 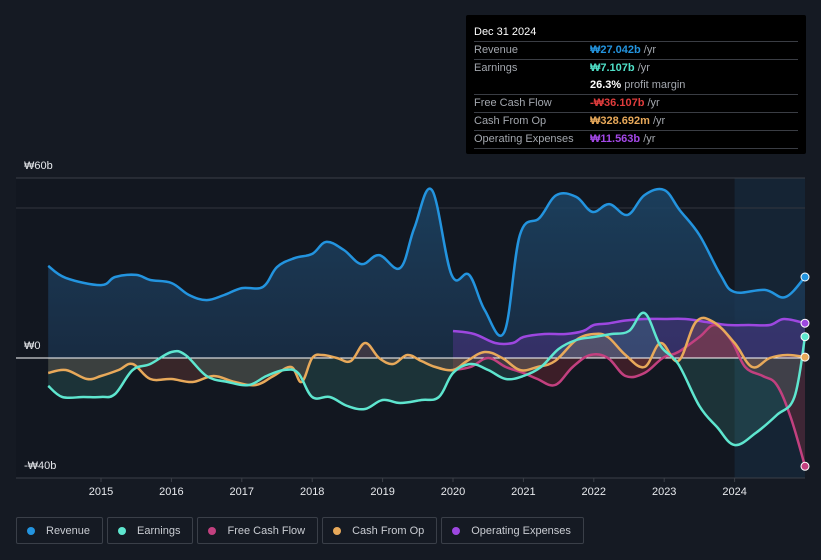 I want to click on operating-expenses-area, so click(x=629, y=338).